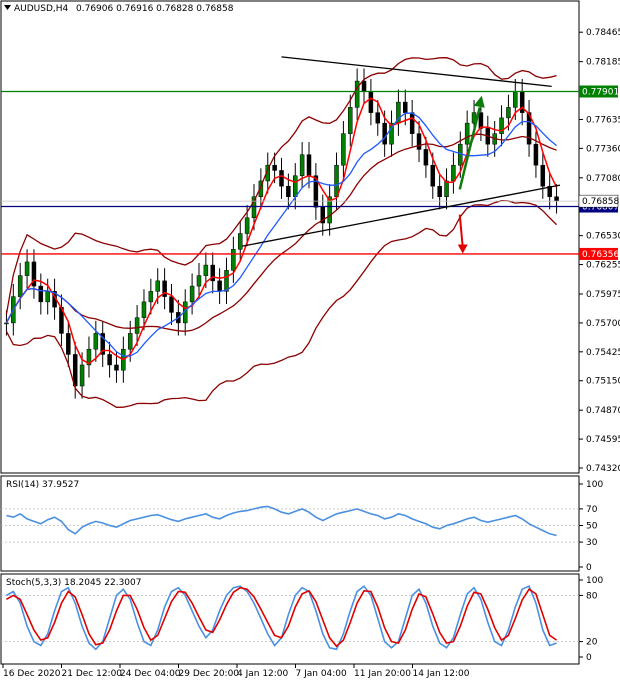 The image size is (620, 685). I want to click on current-price-badge, so click(598, 201).